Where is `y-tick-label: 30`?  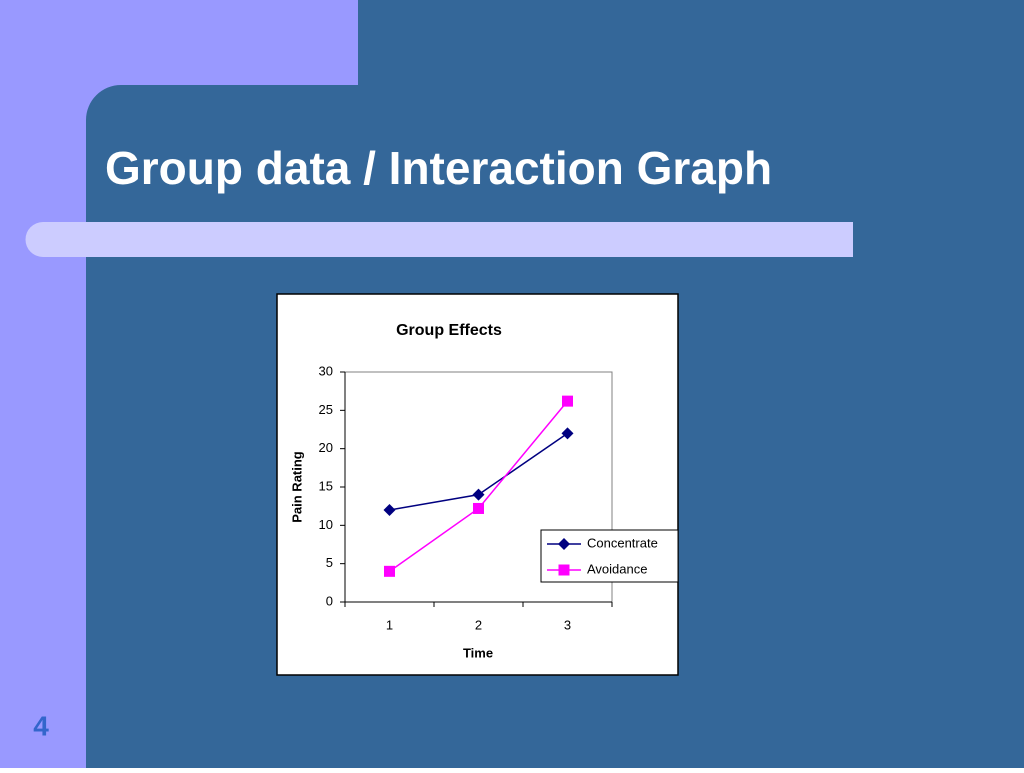
y-tick-label: 30 is located at coordinates (326, 370).